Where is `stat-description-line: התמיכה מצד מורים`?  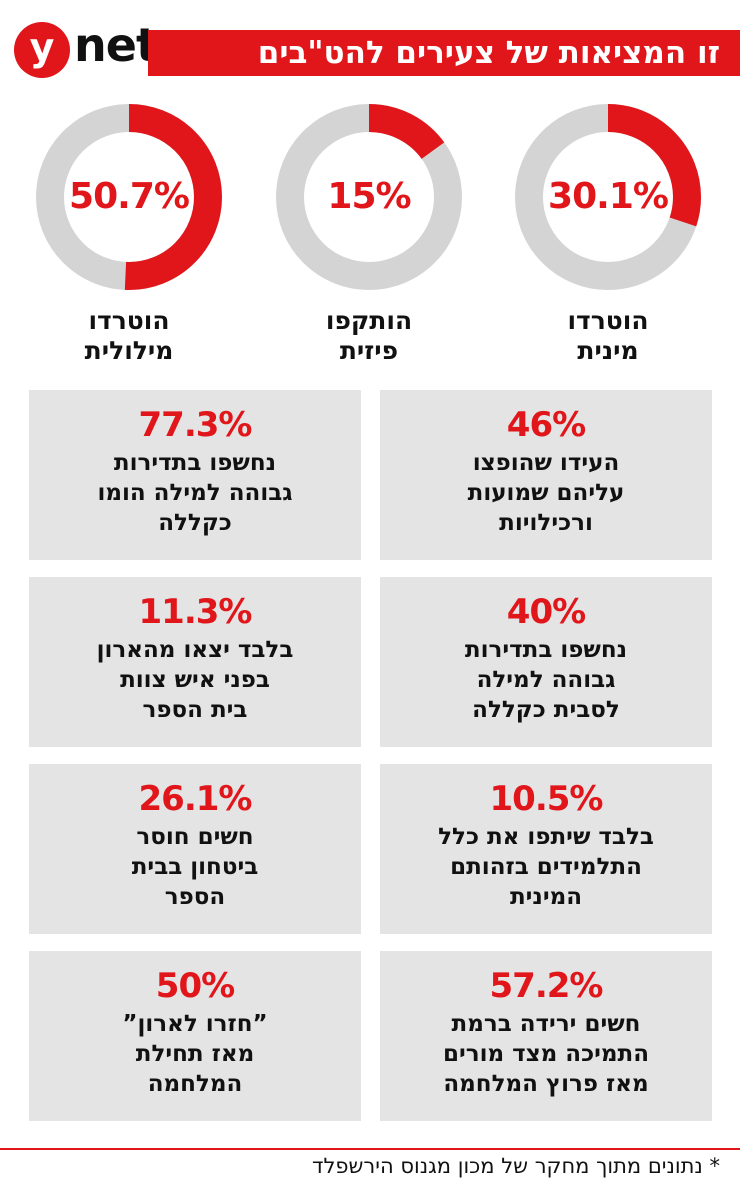 stat-description-line: התמיכה מצד מורים is located at coordinates (546, 1054).